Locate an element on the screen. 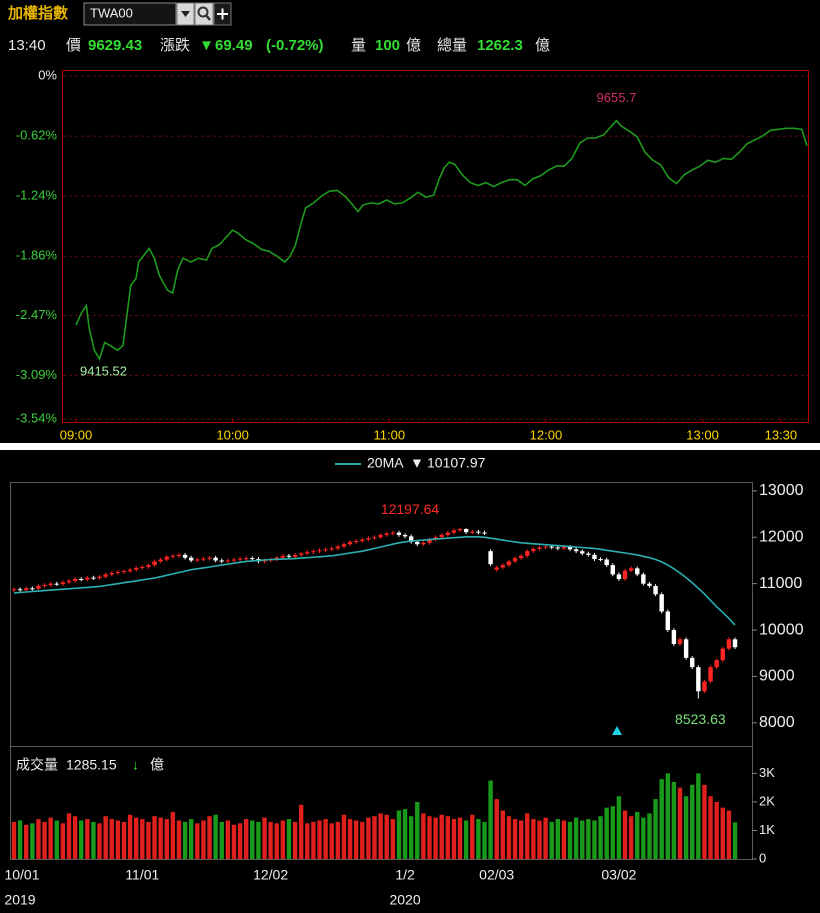 Image resolution: width=820 pixels, height=913 pixels. x-tick-label: 11/01 is located at coordinates (142, 875).